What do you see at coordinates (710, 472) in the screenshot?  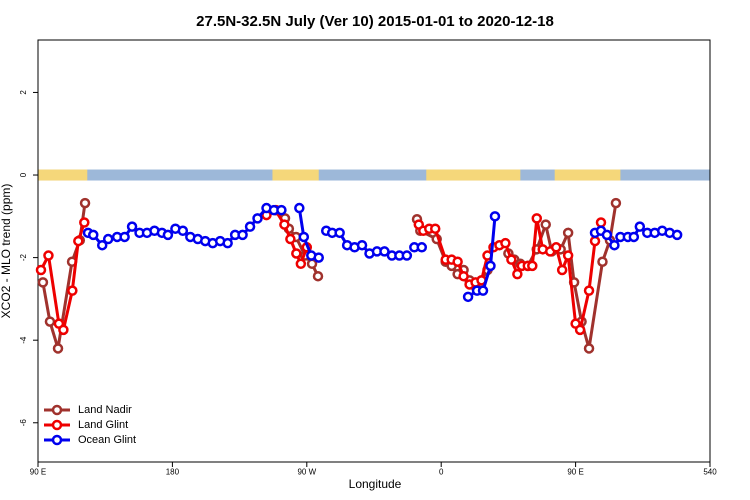 I see `x-tick-label: 540` at bounding box center [710, 472].